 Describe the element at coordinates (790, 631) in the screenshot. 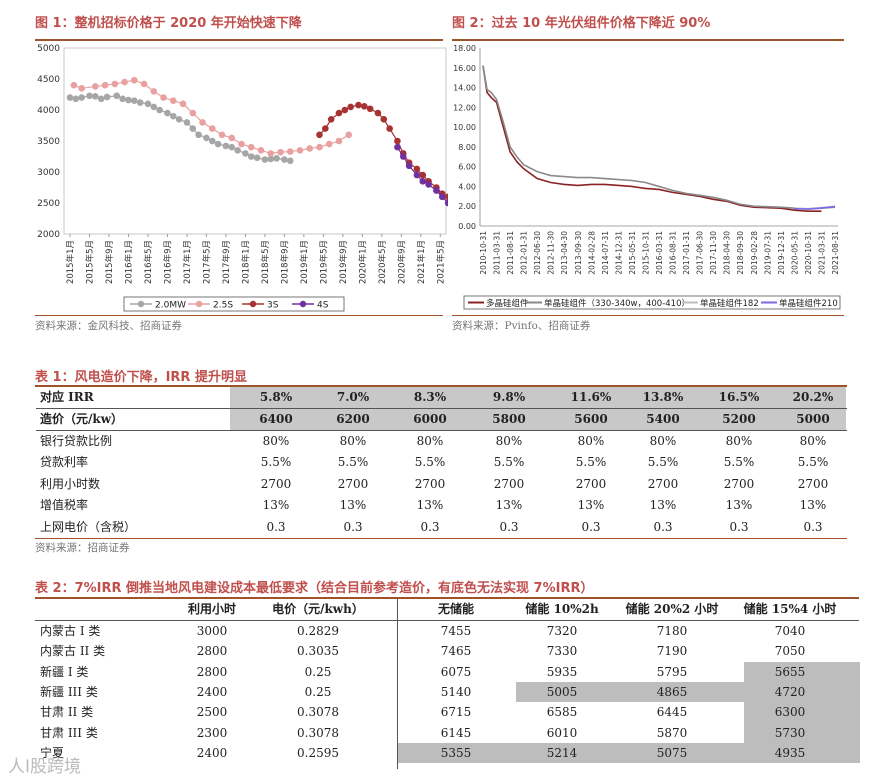

I see `table2-cell: 7040` at that location.